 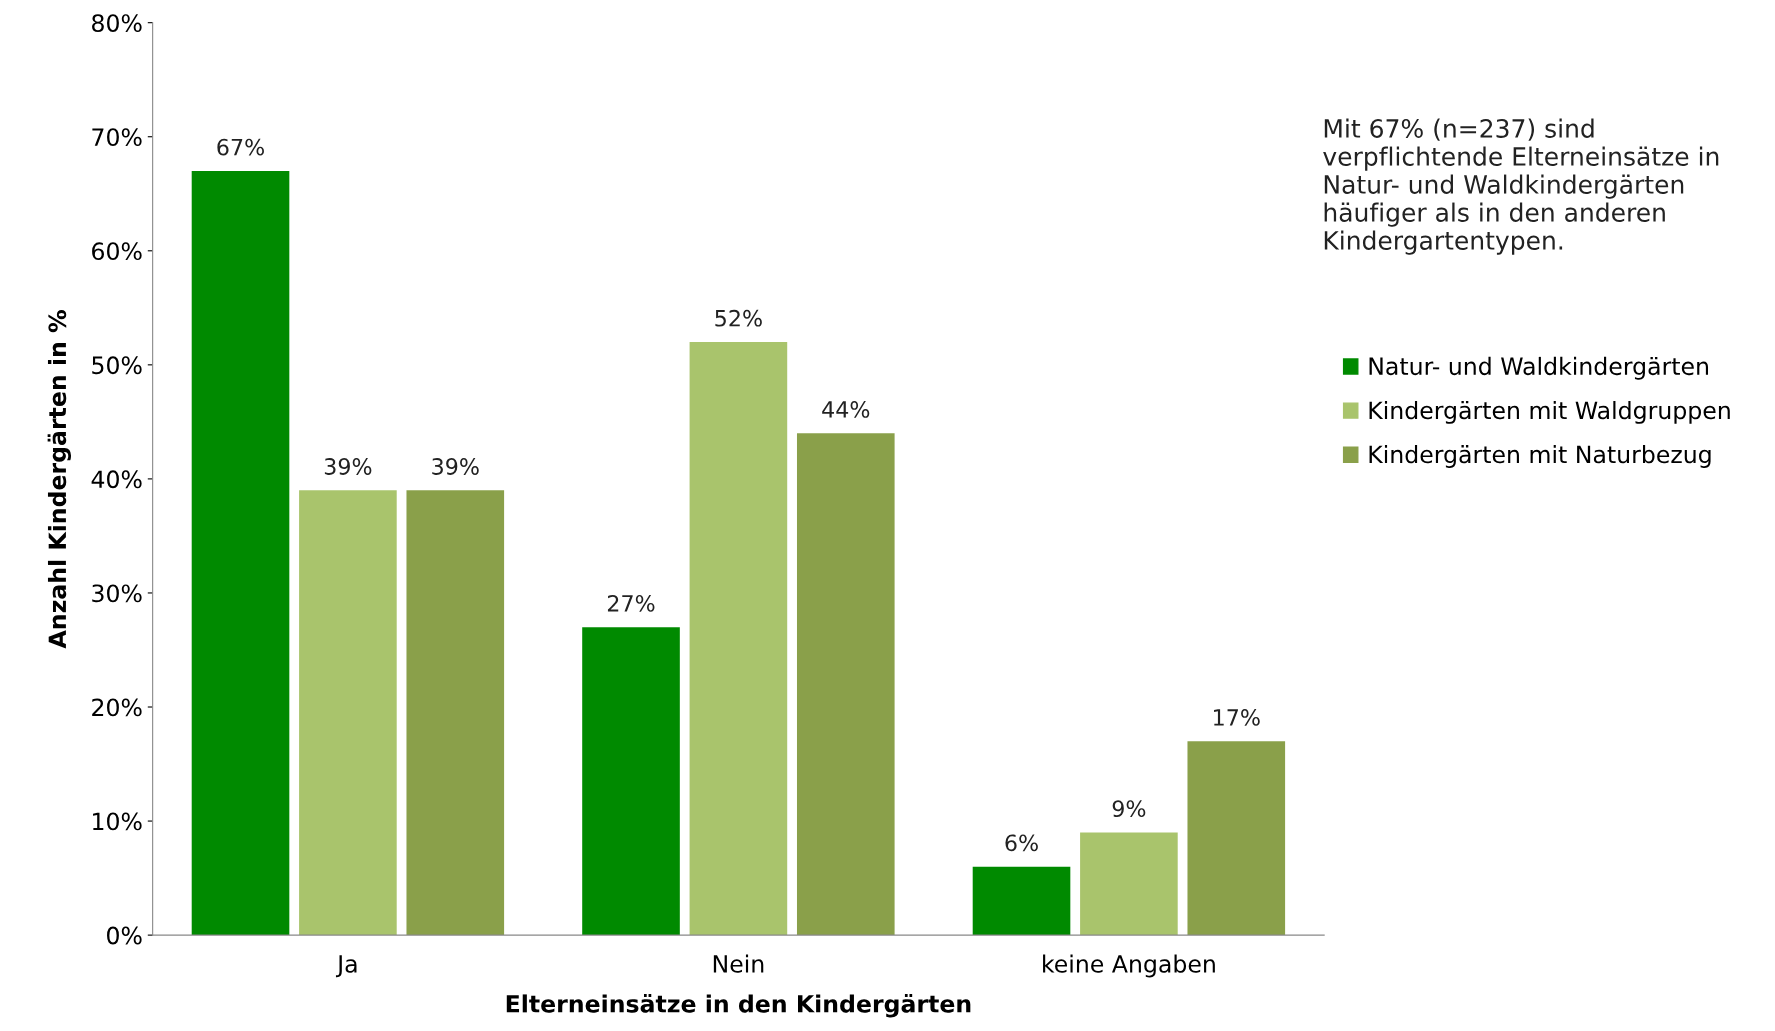 I want to click on annotation: Mit 67% (n=237) sind verpflichtende Elterneinsätze in Natur- und Waldkindergärten häufiger als in den anderen Kindergartentypen., so click(x=1521, y=186).